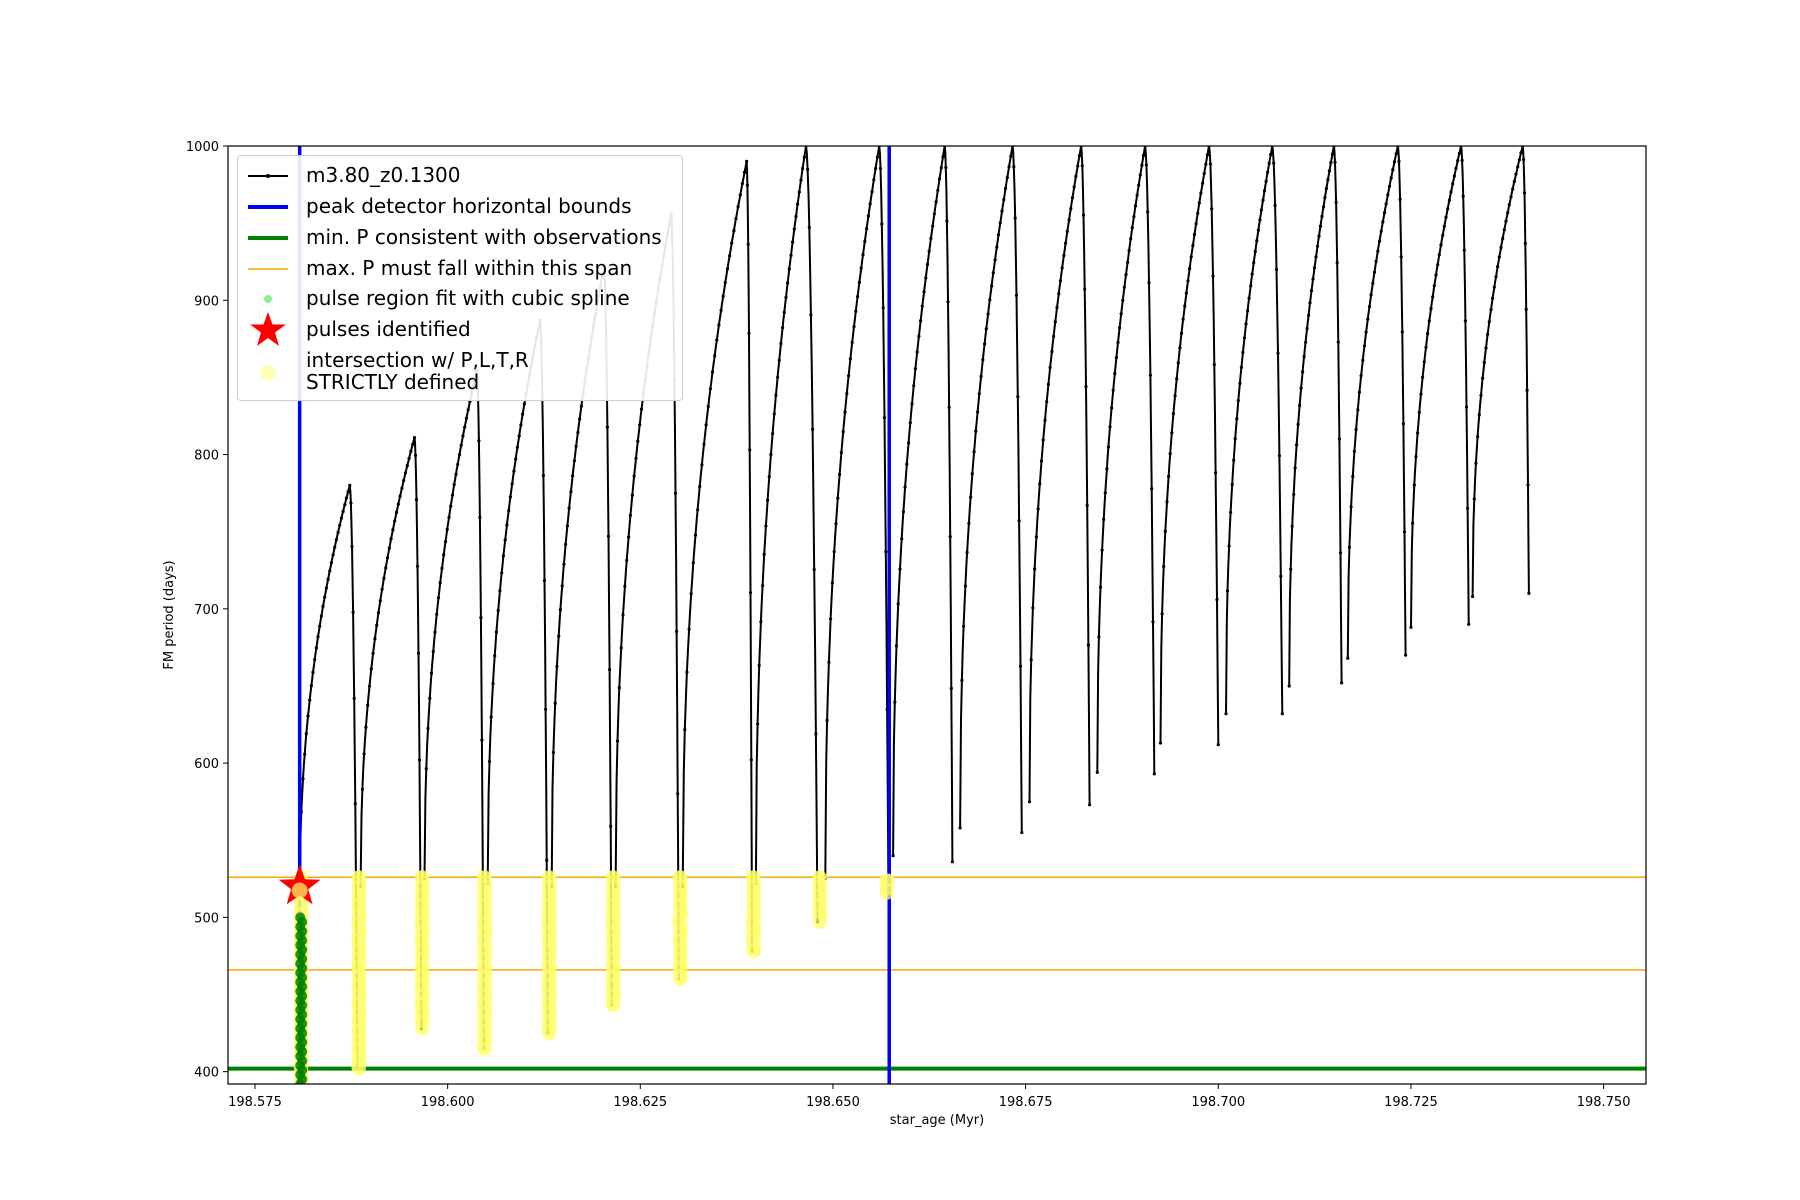 The height and width of the screenshot is (1200, 1800). Describe the element at coordinates (460, 329) in the screenshot. I see `legend-item-pulses-identified: pulses identified` at that location.